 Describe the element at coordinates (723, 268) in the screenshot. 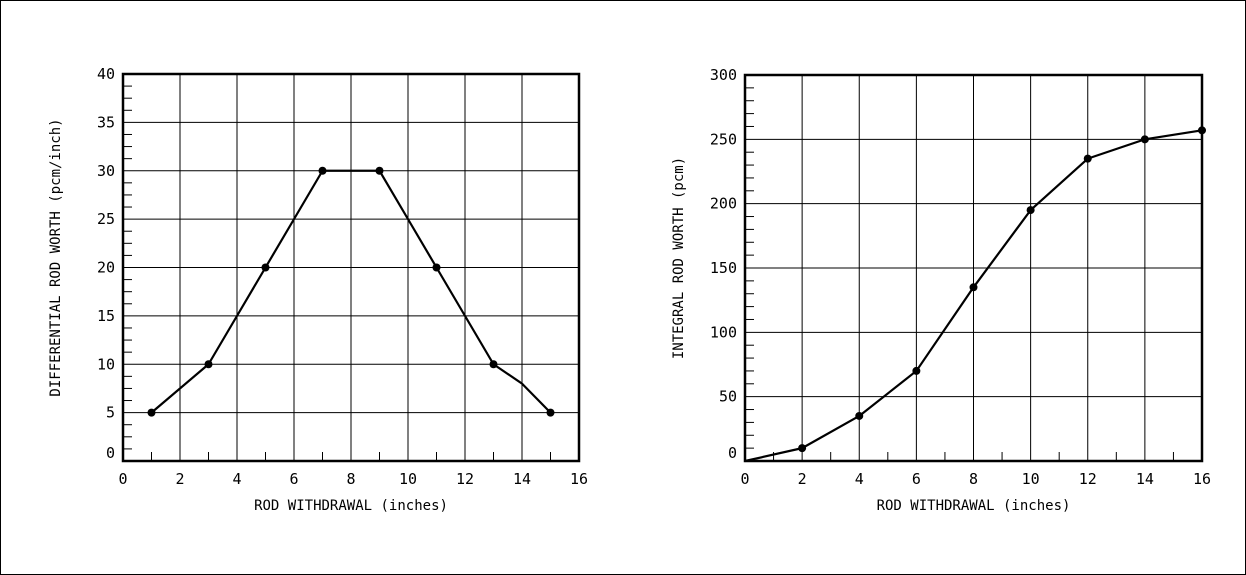

I see `y-tick-label: 150` at that location.